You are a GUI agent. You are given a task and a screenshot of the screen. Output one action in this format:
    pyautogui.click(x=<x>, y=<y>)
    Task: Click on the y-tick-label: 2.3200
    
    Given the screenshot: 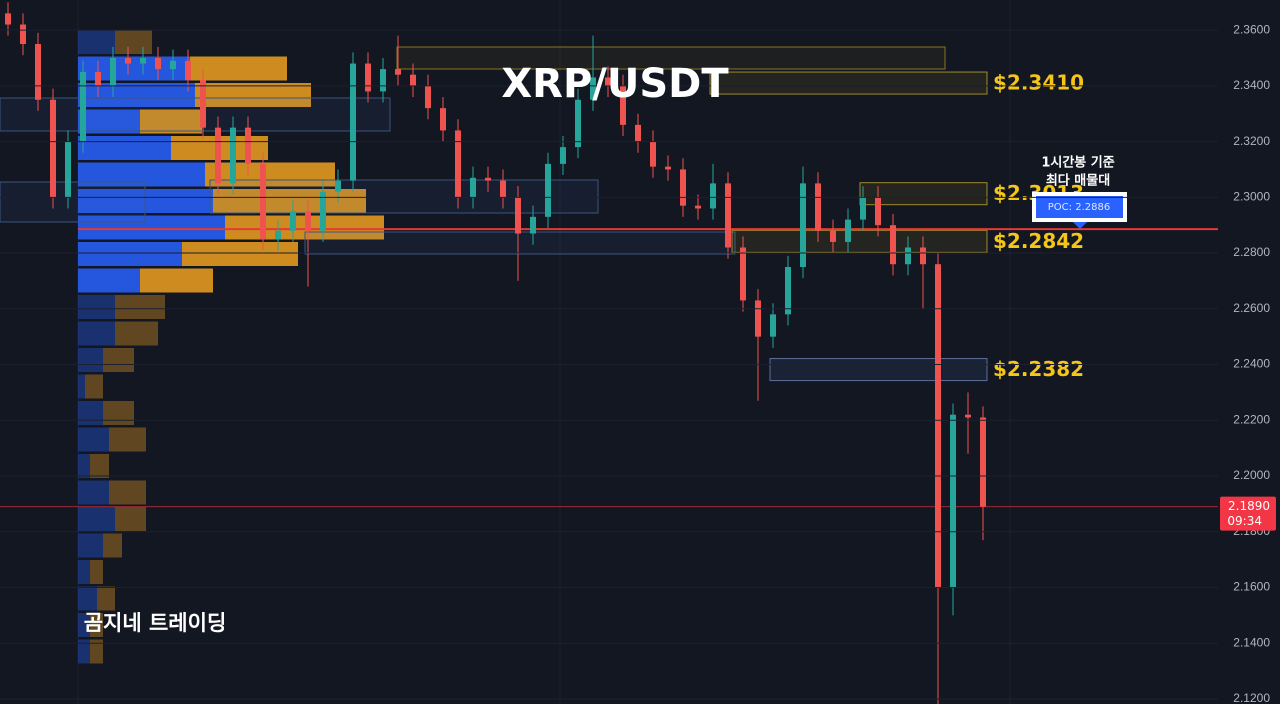 What is the action you would take?
    pyautogui.click(x=1251, y=141)
    